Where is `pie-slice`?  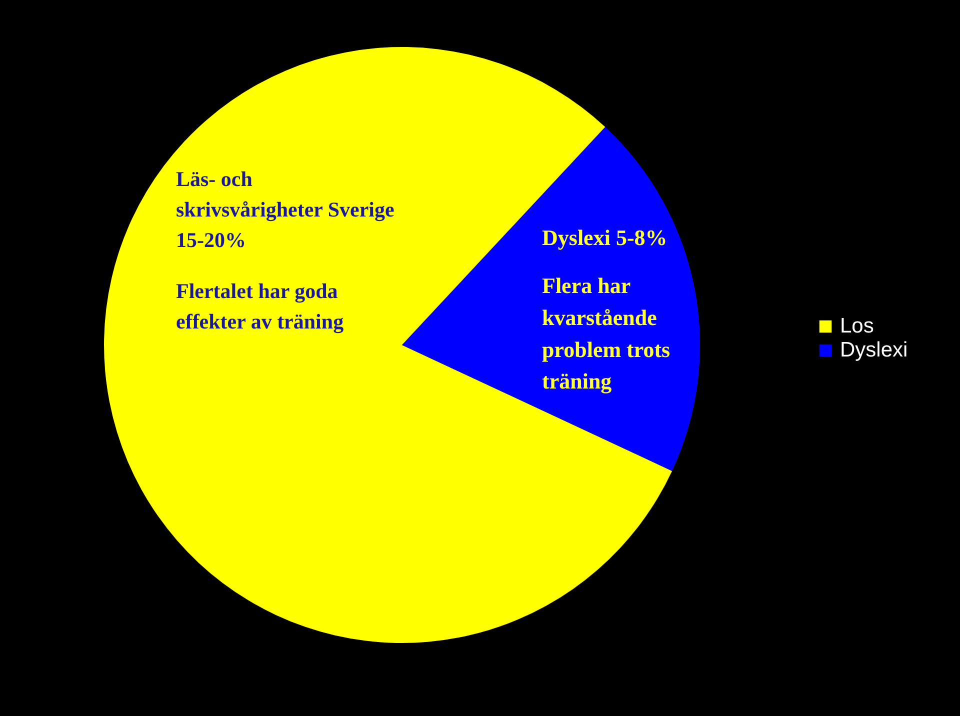
pie-slice is located at coordinates (551, 299).